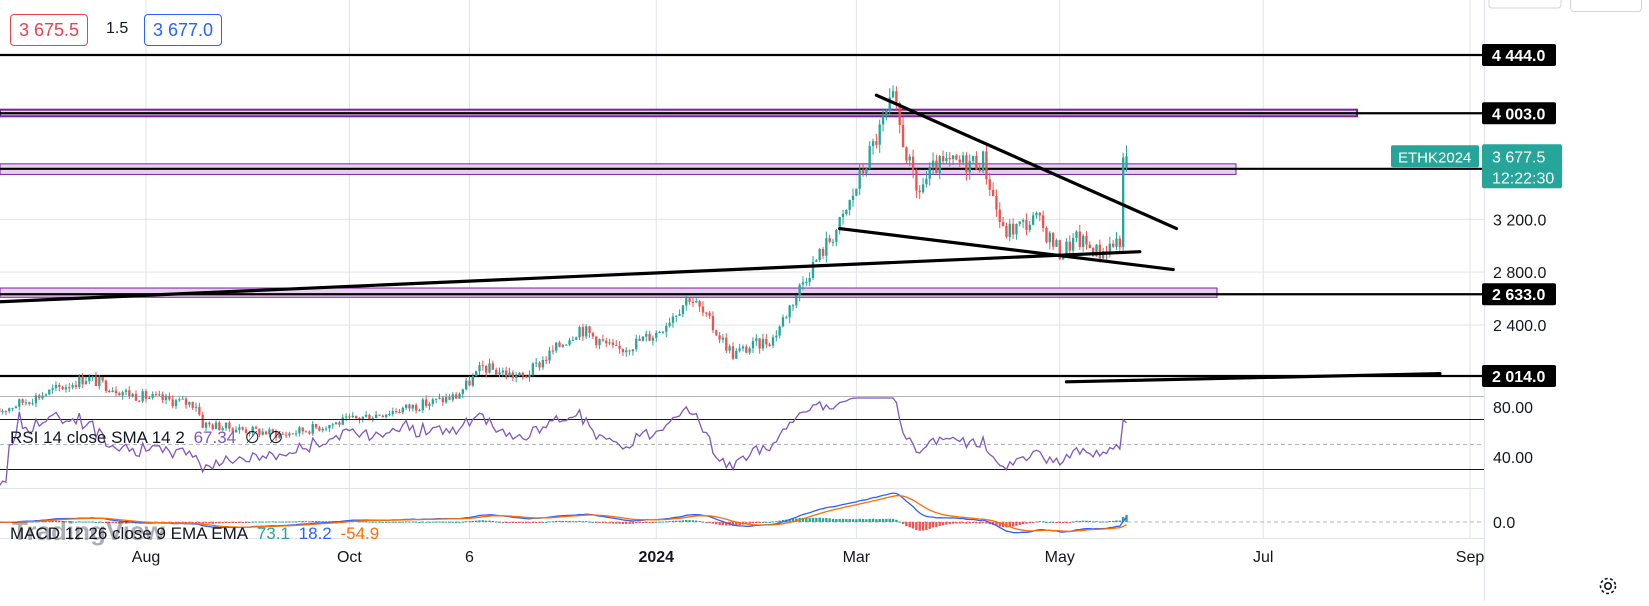 The height and width of the screenshot is (606, 1649). Describe the element at coordinates (1513, 458) in the screenshot. I see `rsi-tick-label: 40.00` at that location.